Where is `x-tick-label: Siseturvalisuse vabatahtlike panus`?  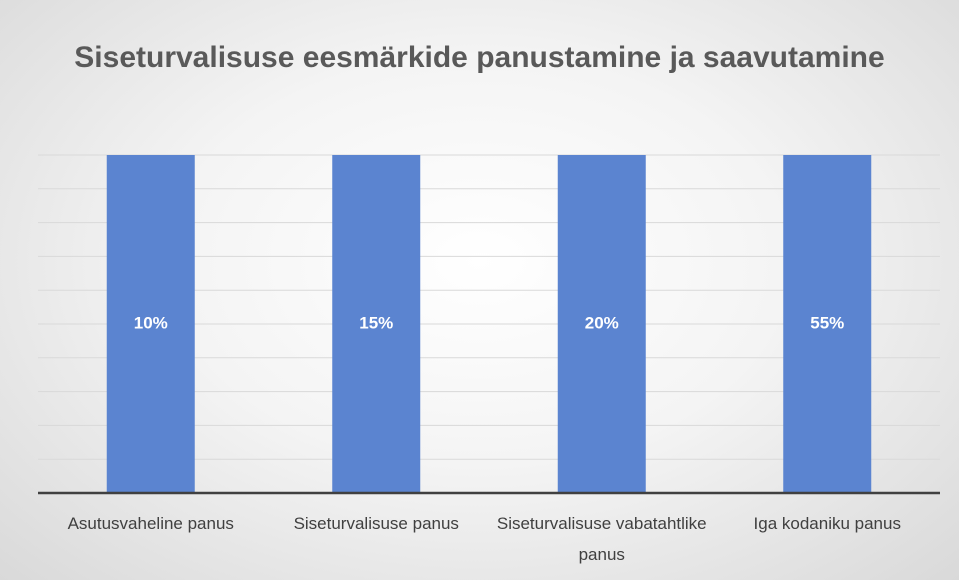 x-tick-label: Siseturvalisuse vabatahtlike panus is located at coordinates (601, 539).